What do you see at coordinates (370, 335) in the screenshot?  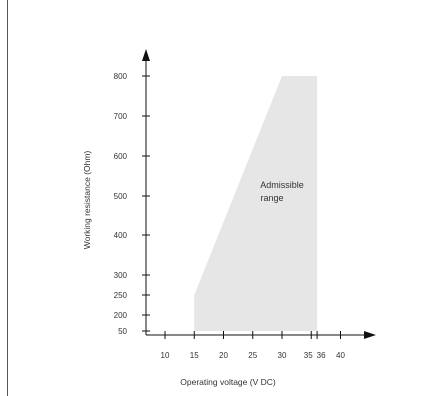 I see `x-axis-arrow` at bounding box center [370, 335].